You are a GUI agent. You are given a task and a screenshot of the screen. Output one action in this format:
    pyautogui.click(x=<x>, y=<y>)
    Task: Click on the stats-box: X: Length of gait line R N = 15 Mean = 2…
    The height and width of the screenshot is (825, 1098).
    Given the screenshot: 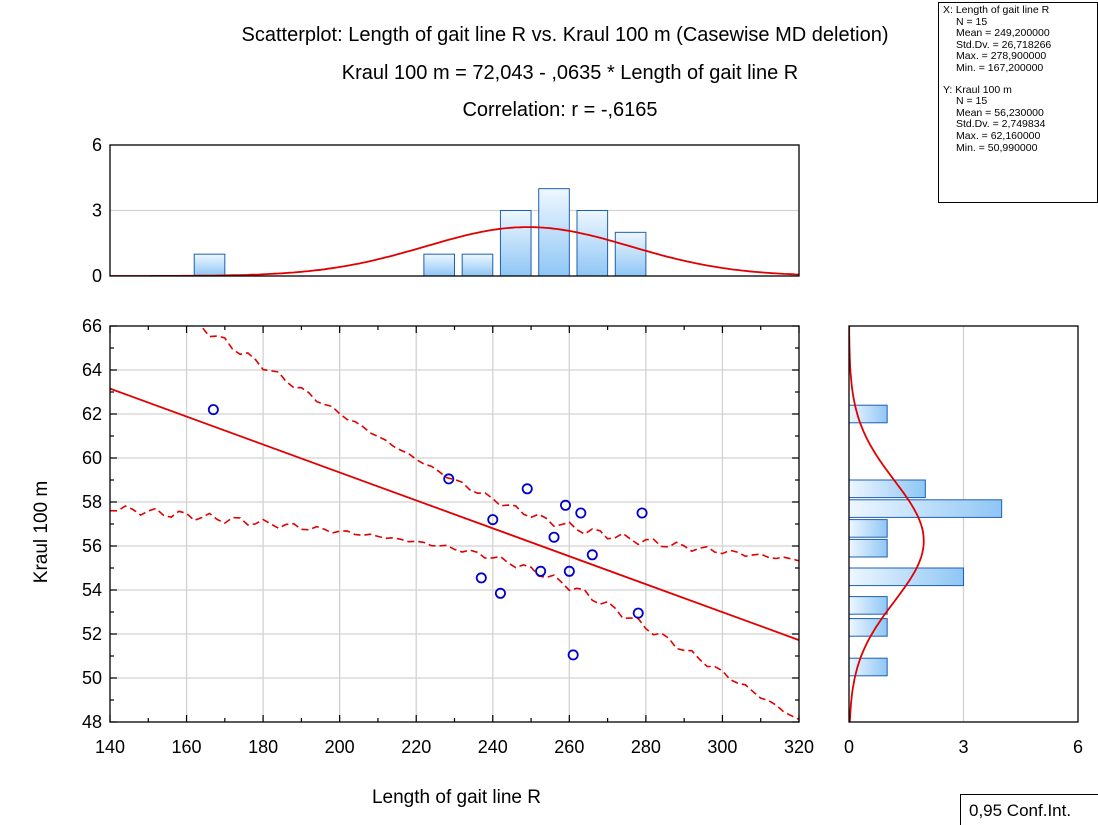 What is the action you would take?
    pyautogui.click(x=1018, y=102)
    